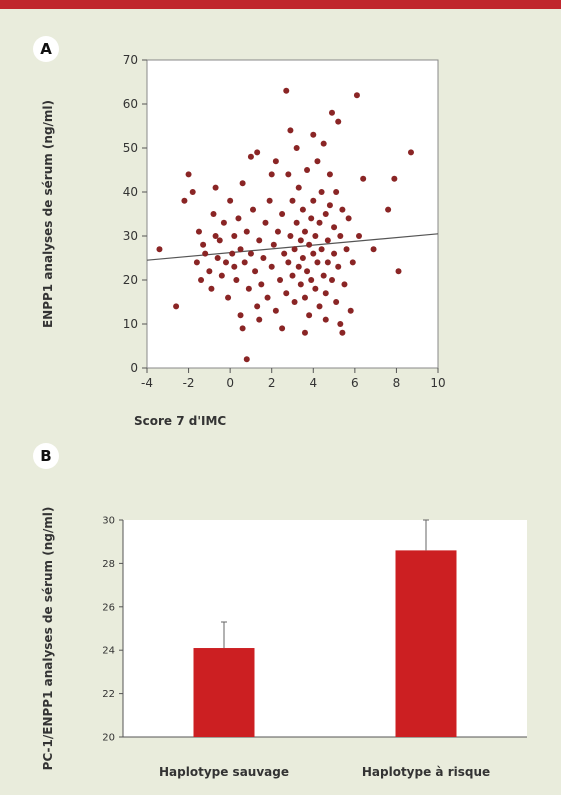 The height and width of the screenshot is (795, 561). I want to click on bar-y-tick-label: 22, so click(108, 694).